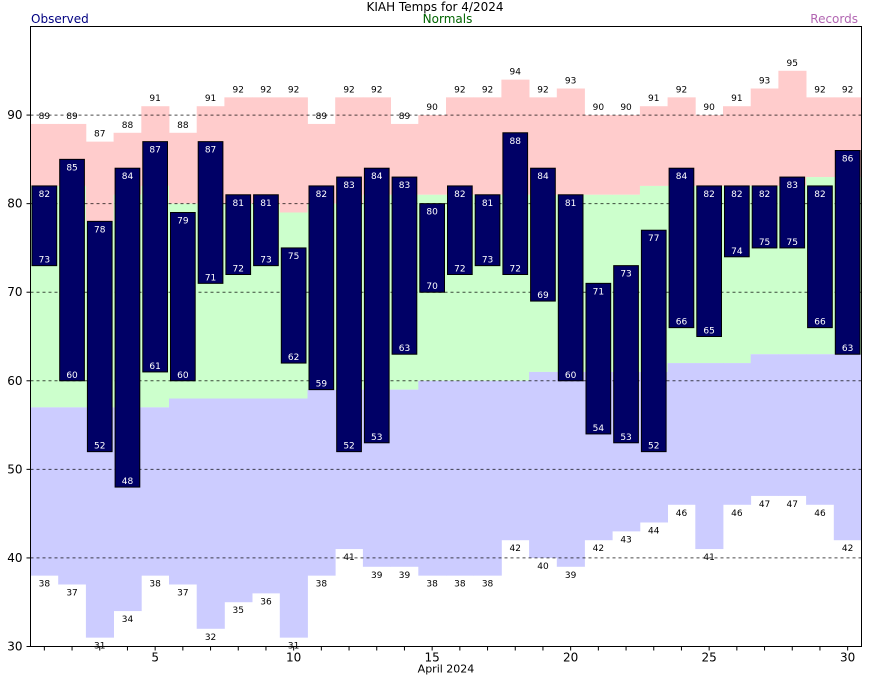 The width and height of the screenshot is (870, 676). What do you see at coordinates (435, 7) in the screenshot?
I see `chart-title: KIAH Temps for 4/2024` at bounding box center [435, 7].